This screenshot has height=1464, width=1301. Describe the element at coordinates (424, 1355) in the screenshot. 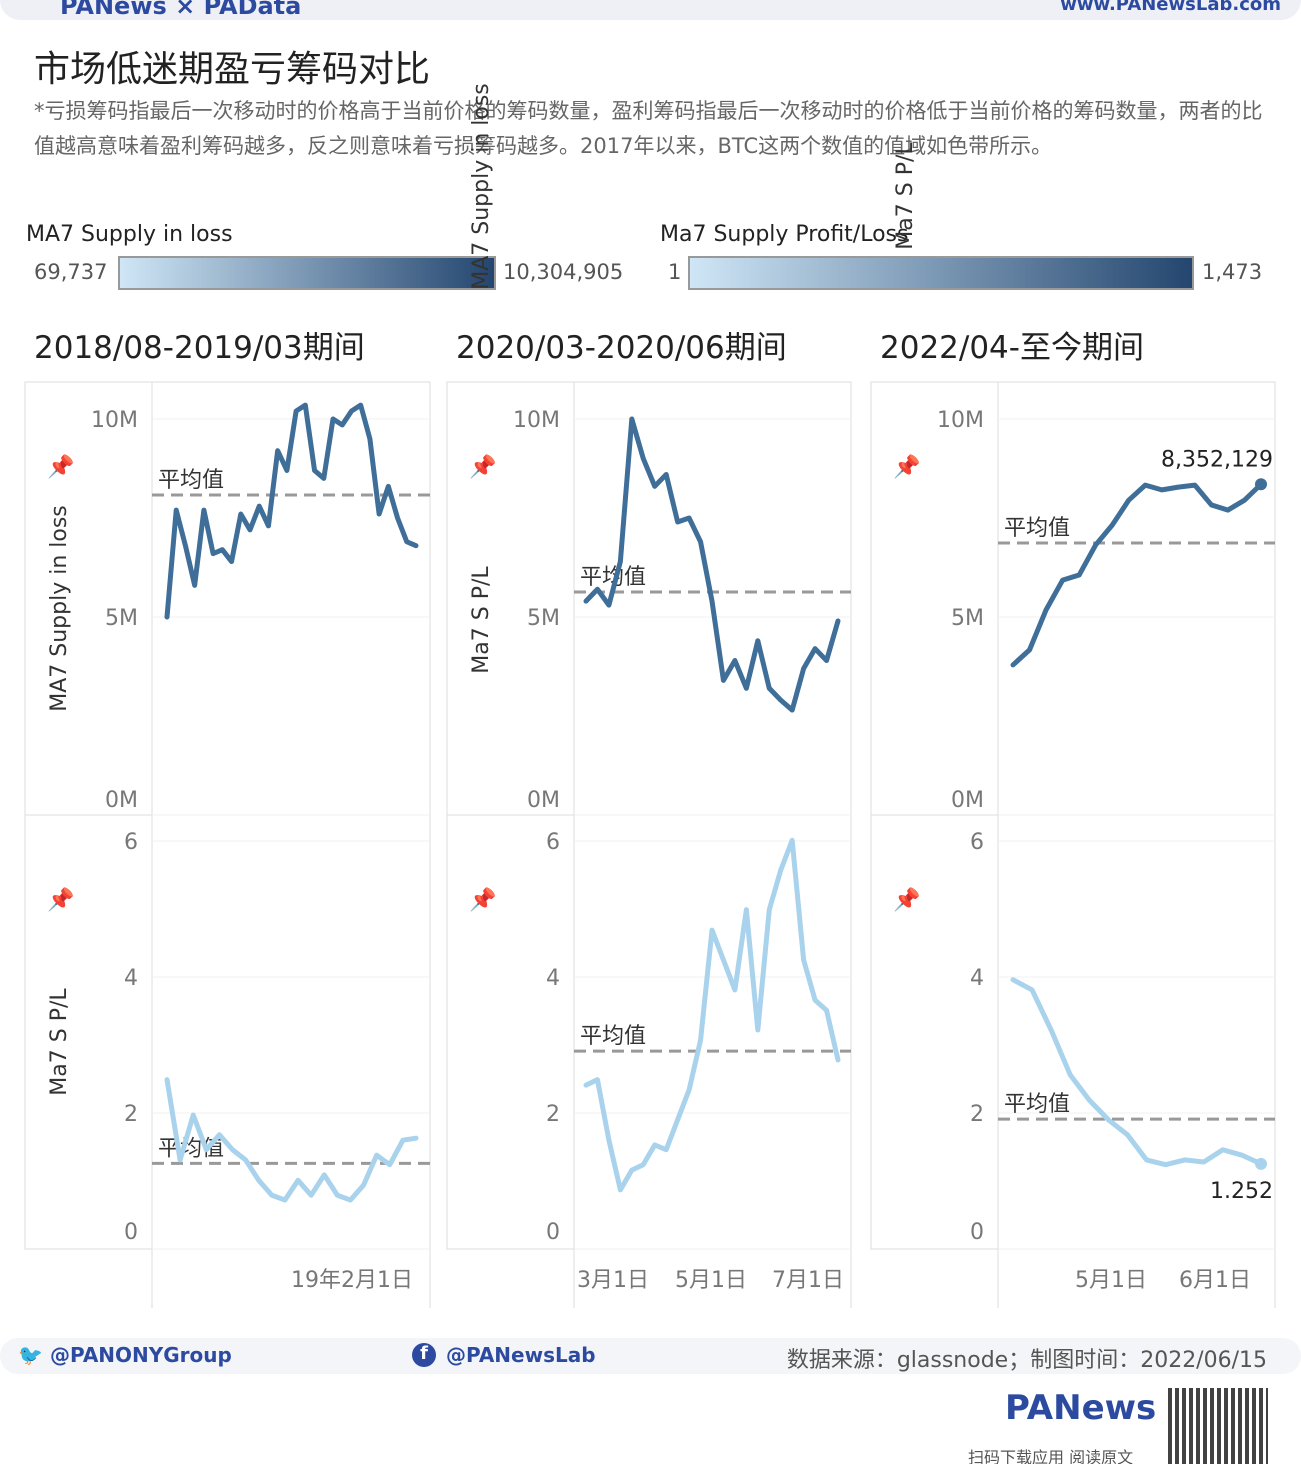

I see `facebook-icon: f` at that location.